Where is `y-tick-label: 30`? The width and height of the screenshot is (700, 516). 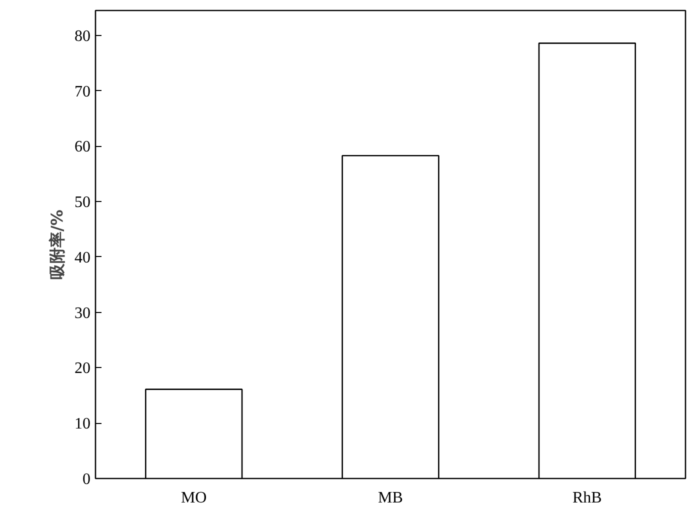
y-tick-label: 30 is located at coordinates (82, 313).